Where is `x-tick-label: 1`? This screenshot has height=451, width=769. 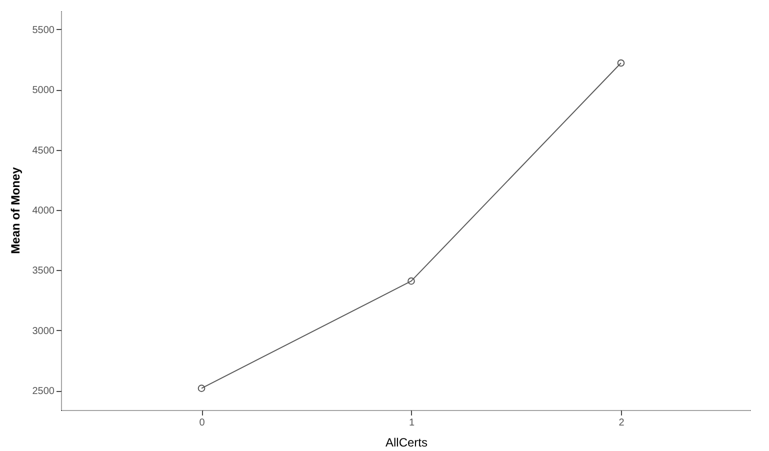 x-tick-label: 1 is located at coordinates (411, 423).